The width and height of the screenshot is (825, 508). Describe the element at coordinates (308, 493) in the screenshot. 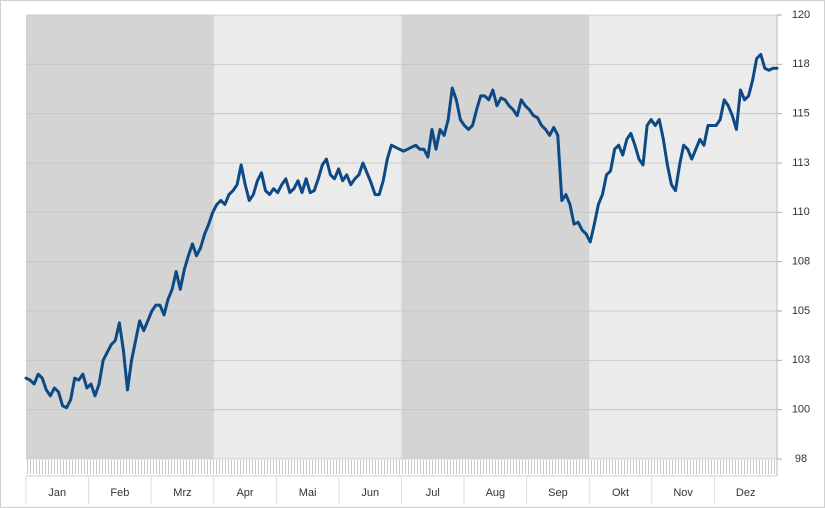

I see `x-tick-label: Mai` at that location.